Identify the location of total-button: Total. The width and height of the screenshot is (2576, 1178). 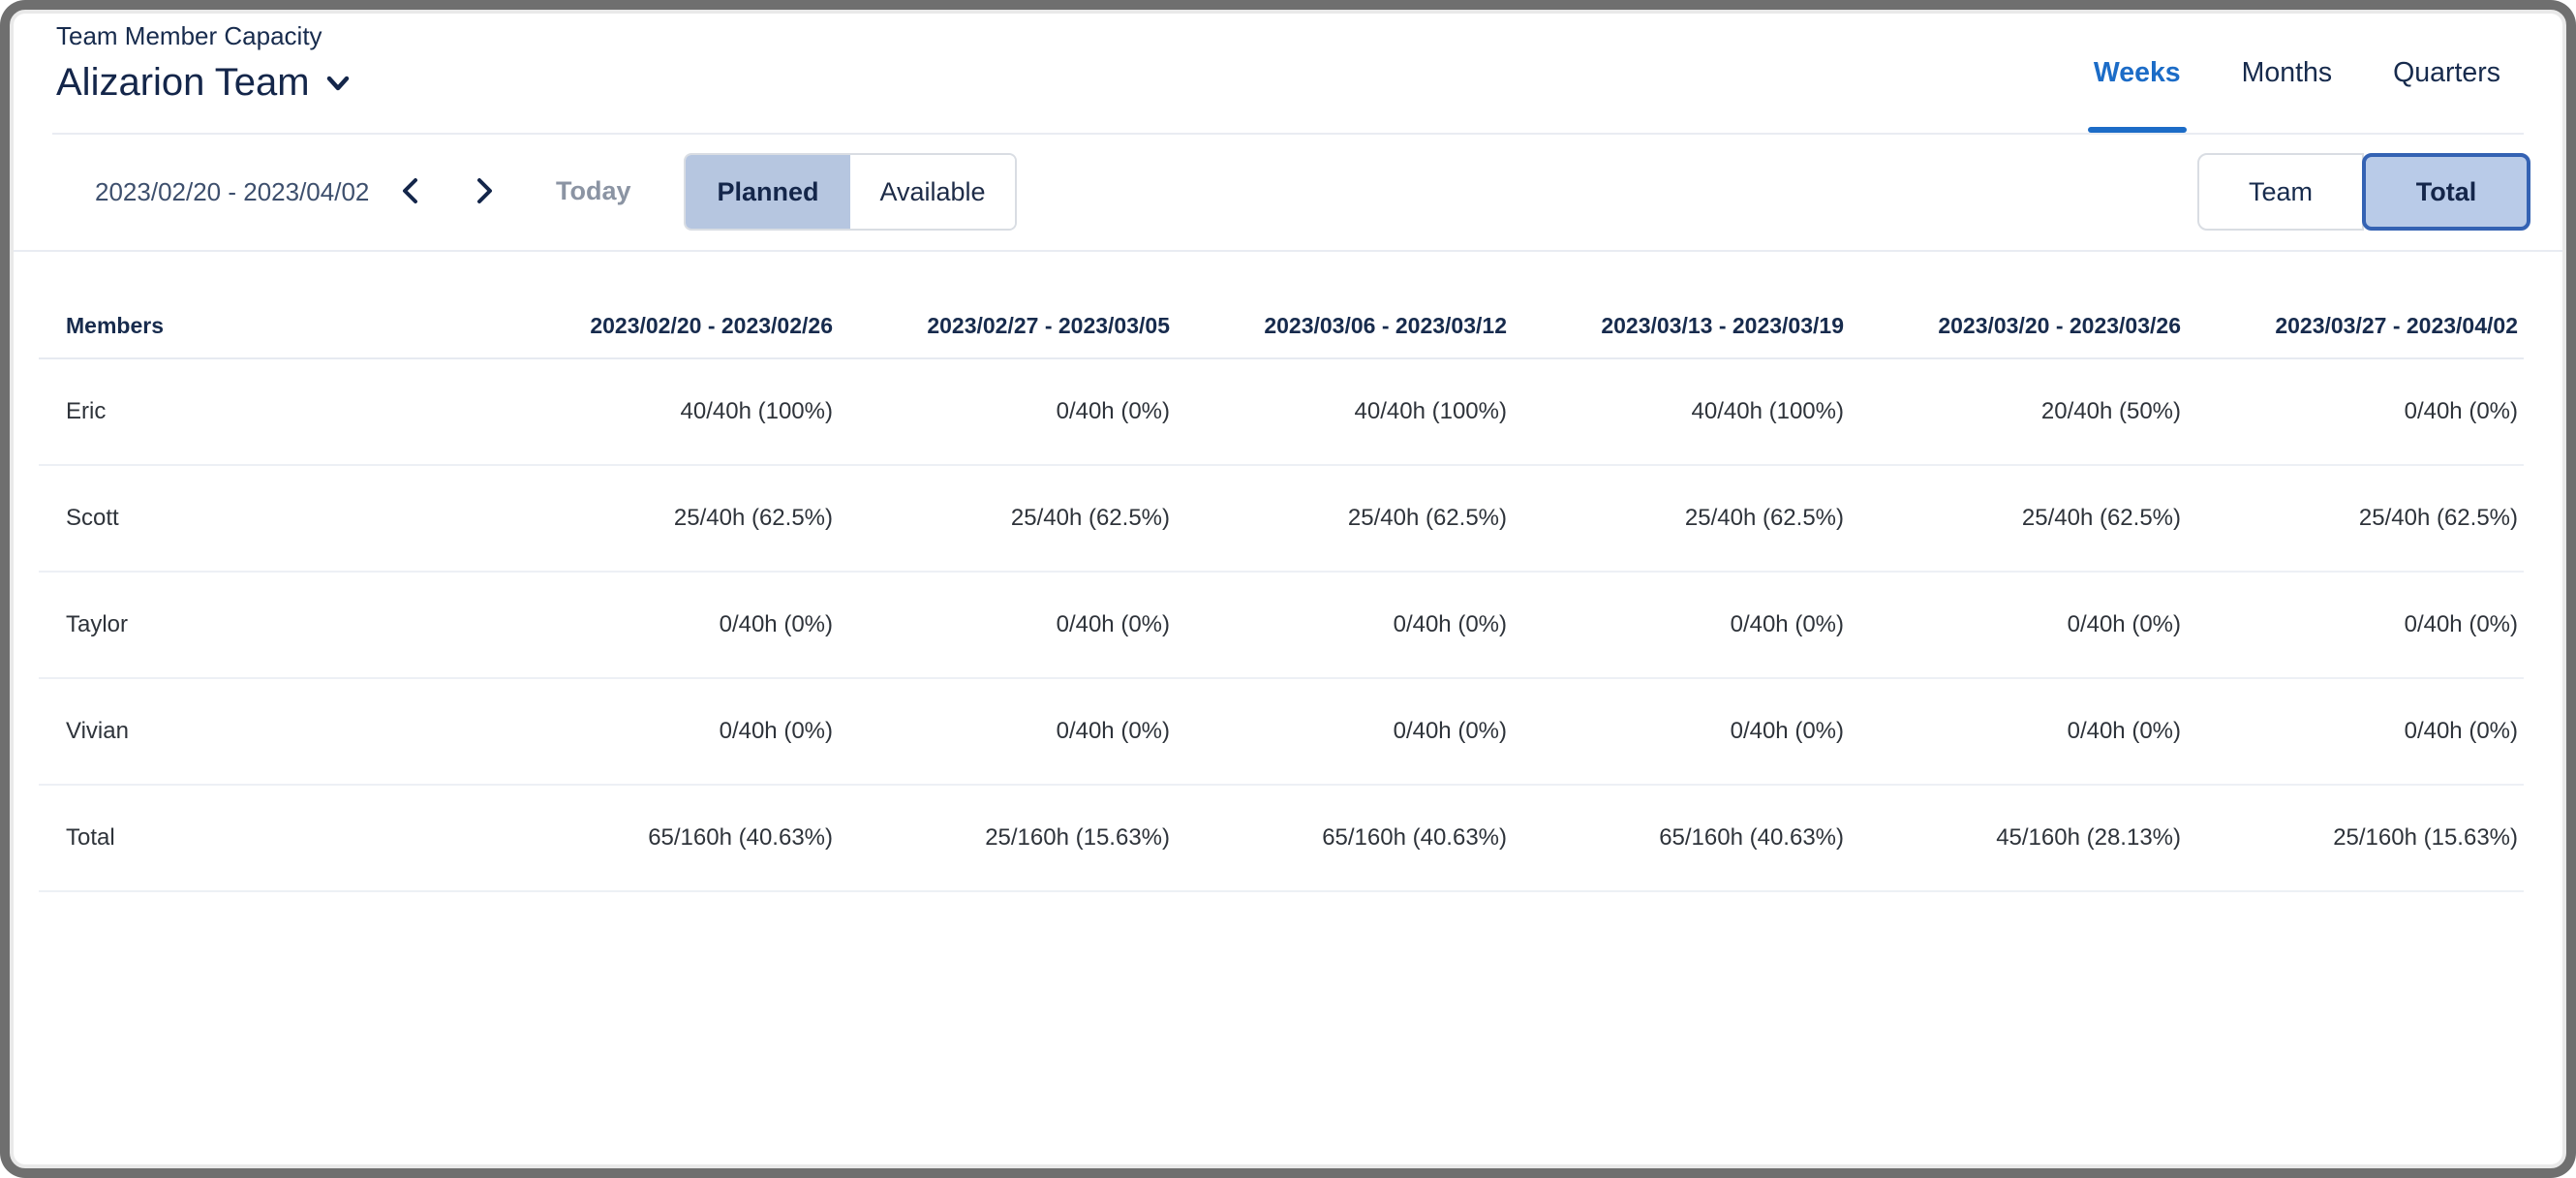
(2446, 192).